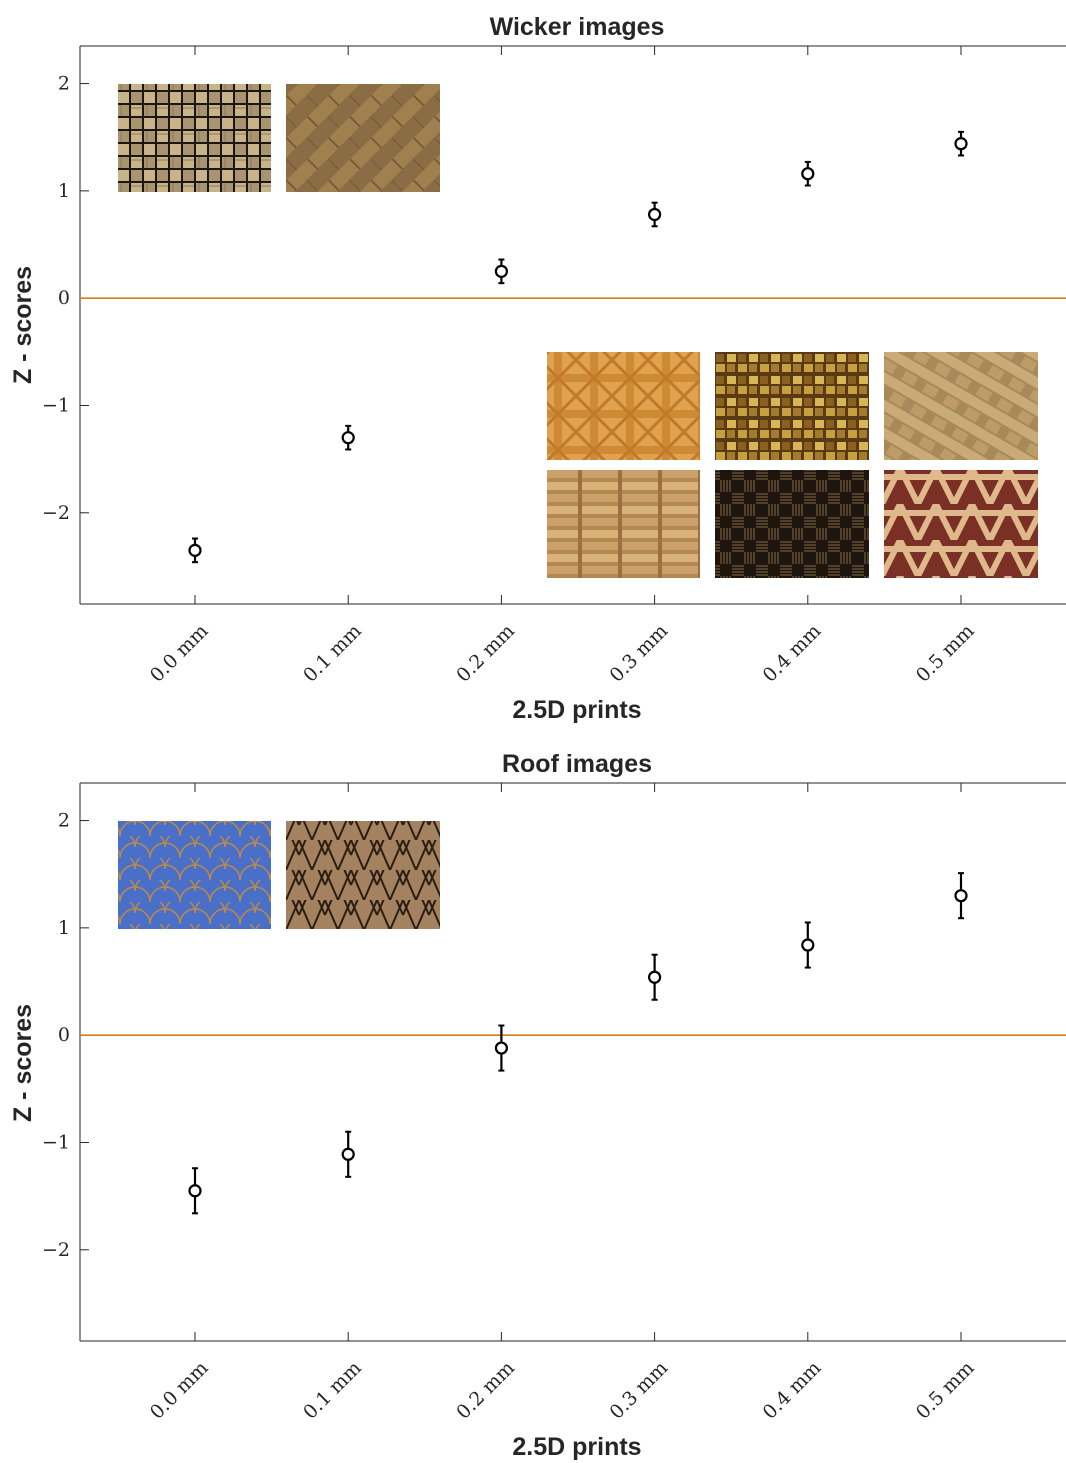 This screenshot has width=1066, height=1463. Describe the element at coordinates (792, 1390) in the screenshot. I see `roof-x-tick-label: 0.4 mm` at that location.